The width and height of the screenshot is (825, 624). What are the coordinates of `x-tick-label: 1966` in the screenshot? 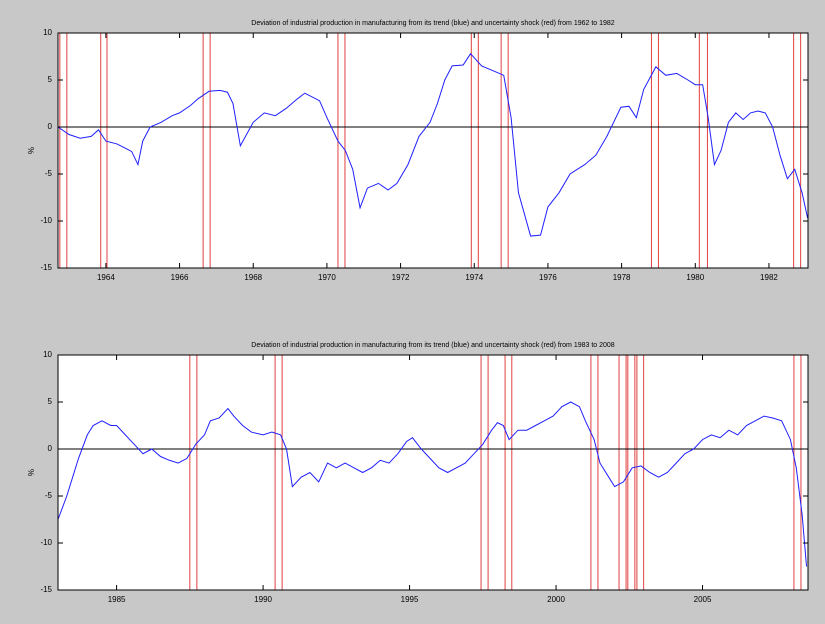 It's located at (180, 277).